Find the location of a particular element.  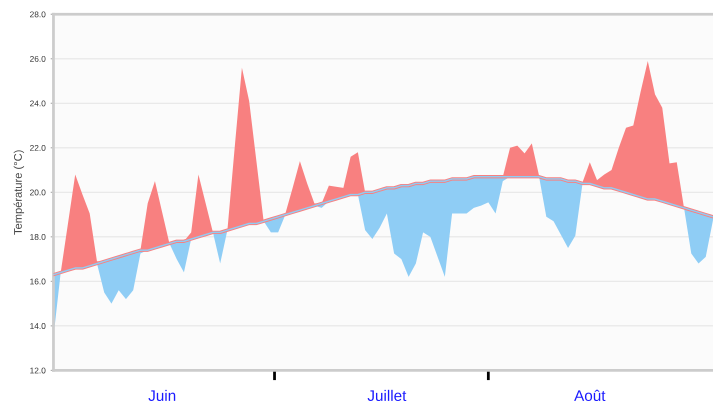

y-tick-label: 16.0 is located at coordinates (38, 281).